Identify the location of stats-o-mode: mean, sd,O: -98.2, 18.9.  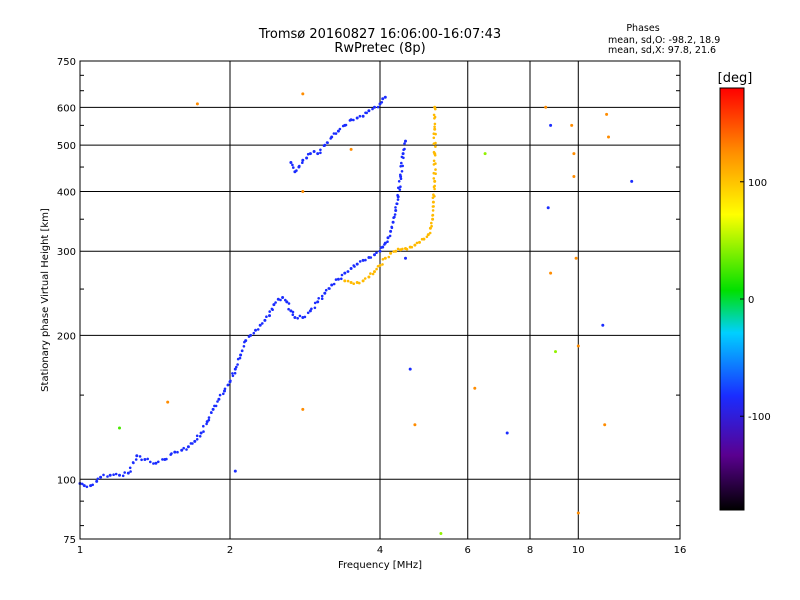
(664, 40).